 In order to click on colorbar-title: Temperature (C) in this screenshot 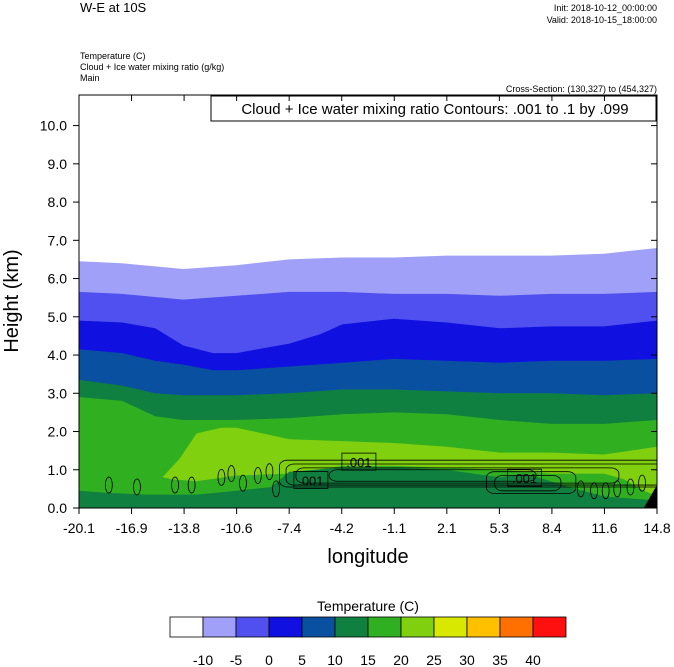, I will do `click(368, 606)`.